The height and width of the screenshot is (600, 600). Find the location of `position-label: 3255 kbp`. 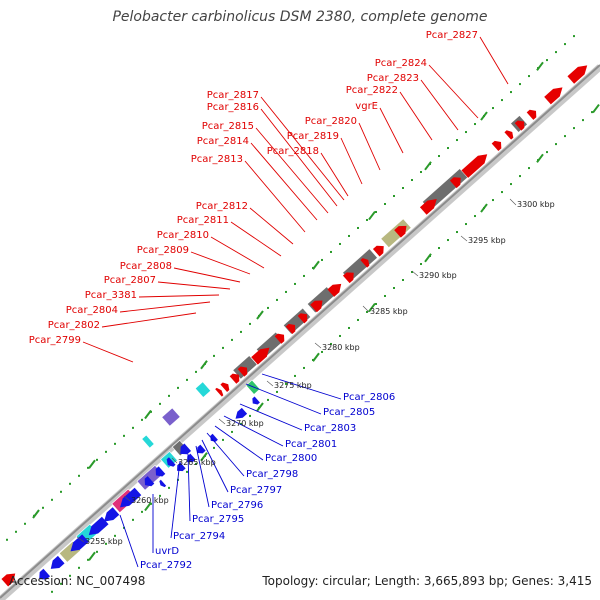

position-label: 3255 kbp is located at coordinates (104, 541).